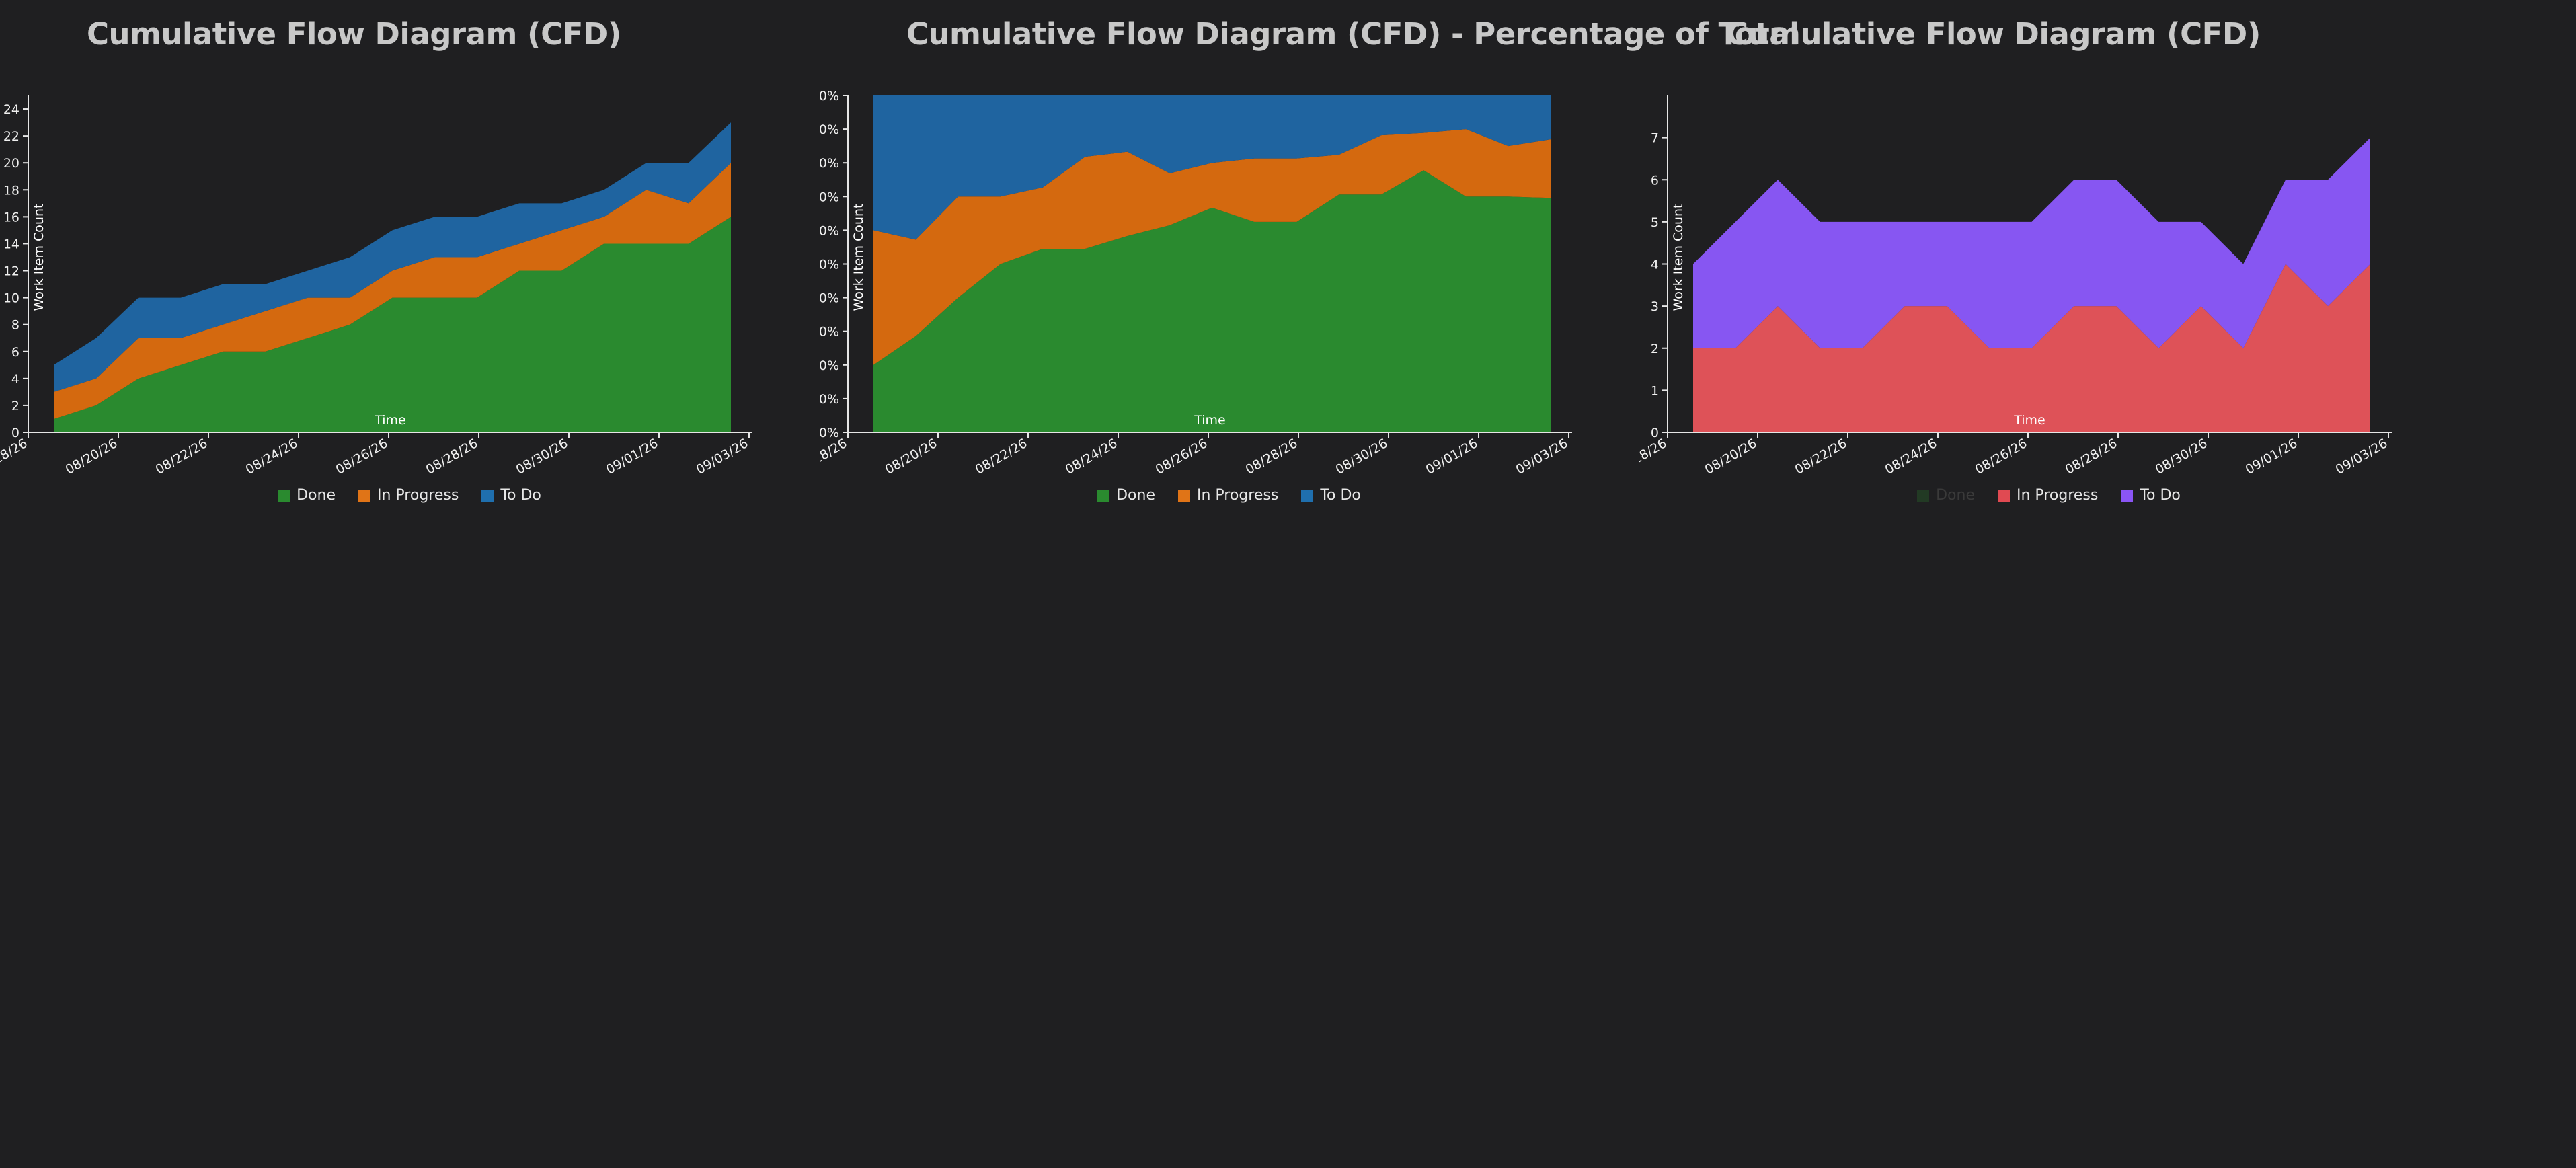 The height and width of the screenshot is (1168, 2576). What do you see at coordinates (1655, 390) in the screenshot?
I see `y-tick-label: 1` at bounding box center [1655, 390].